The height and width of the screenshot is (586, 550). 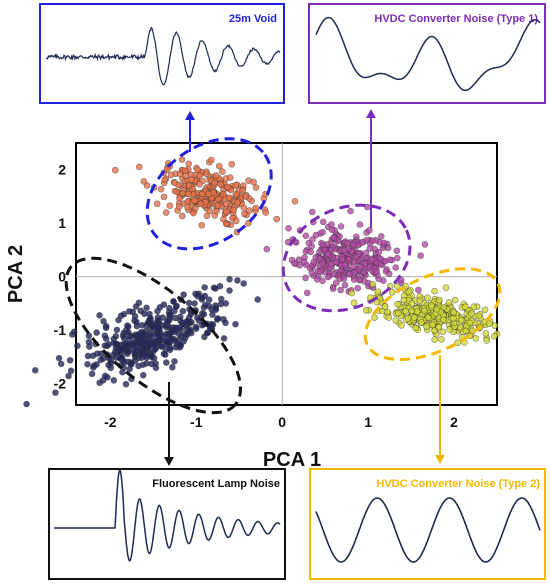 I want to click on y-tick-label: 2, so click(x=62, y=170).